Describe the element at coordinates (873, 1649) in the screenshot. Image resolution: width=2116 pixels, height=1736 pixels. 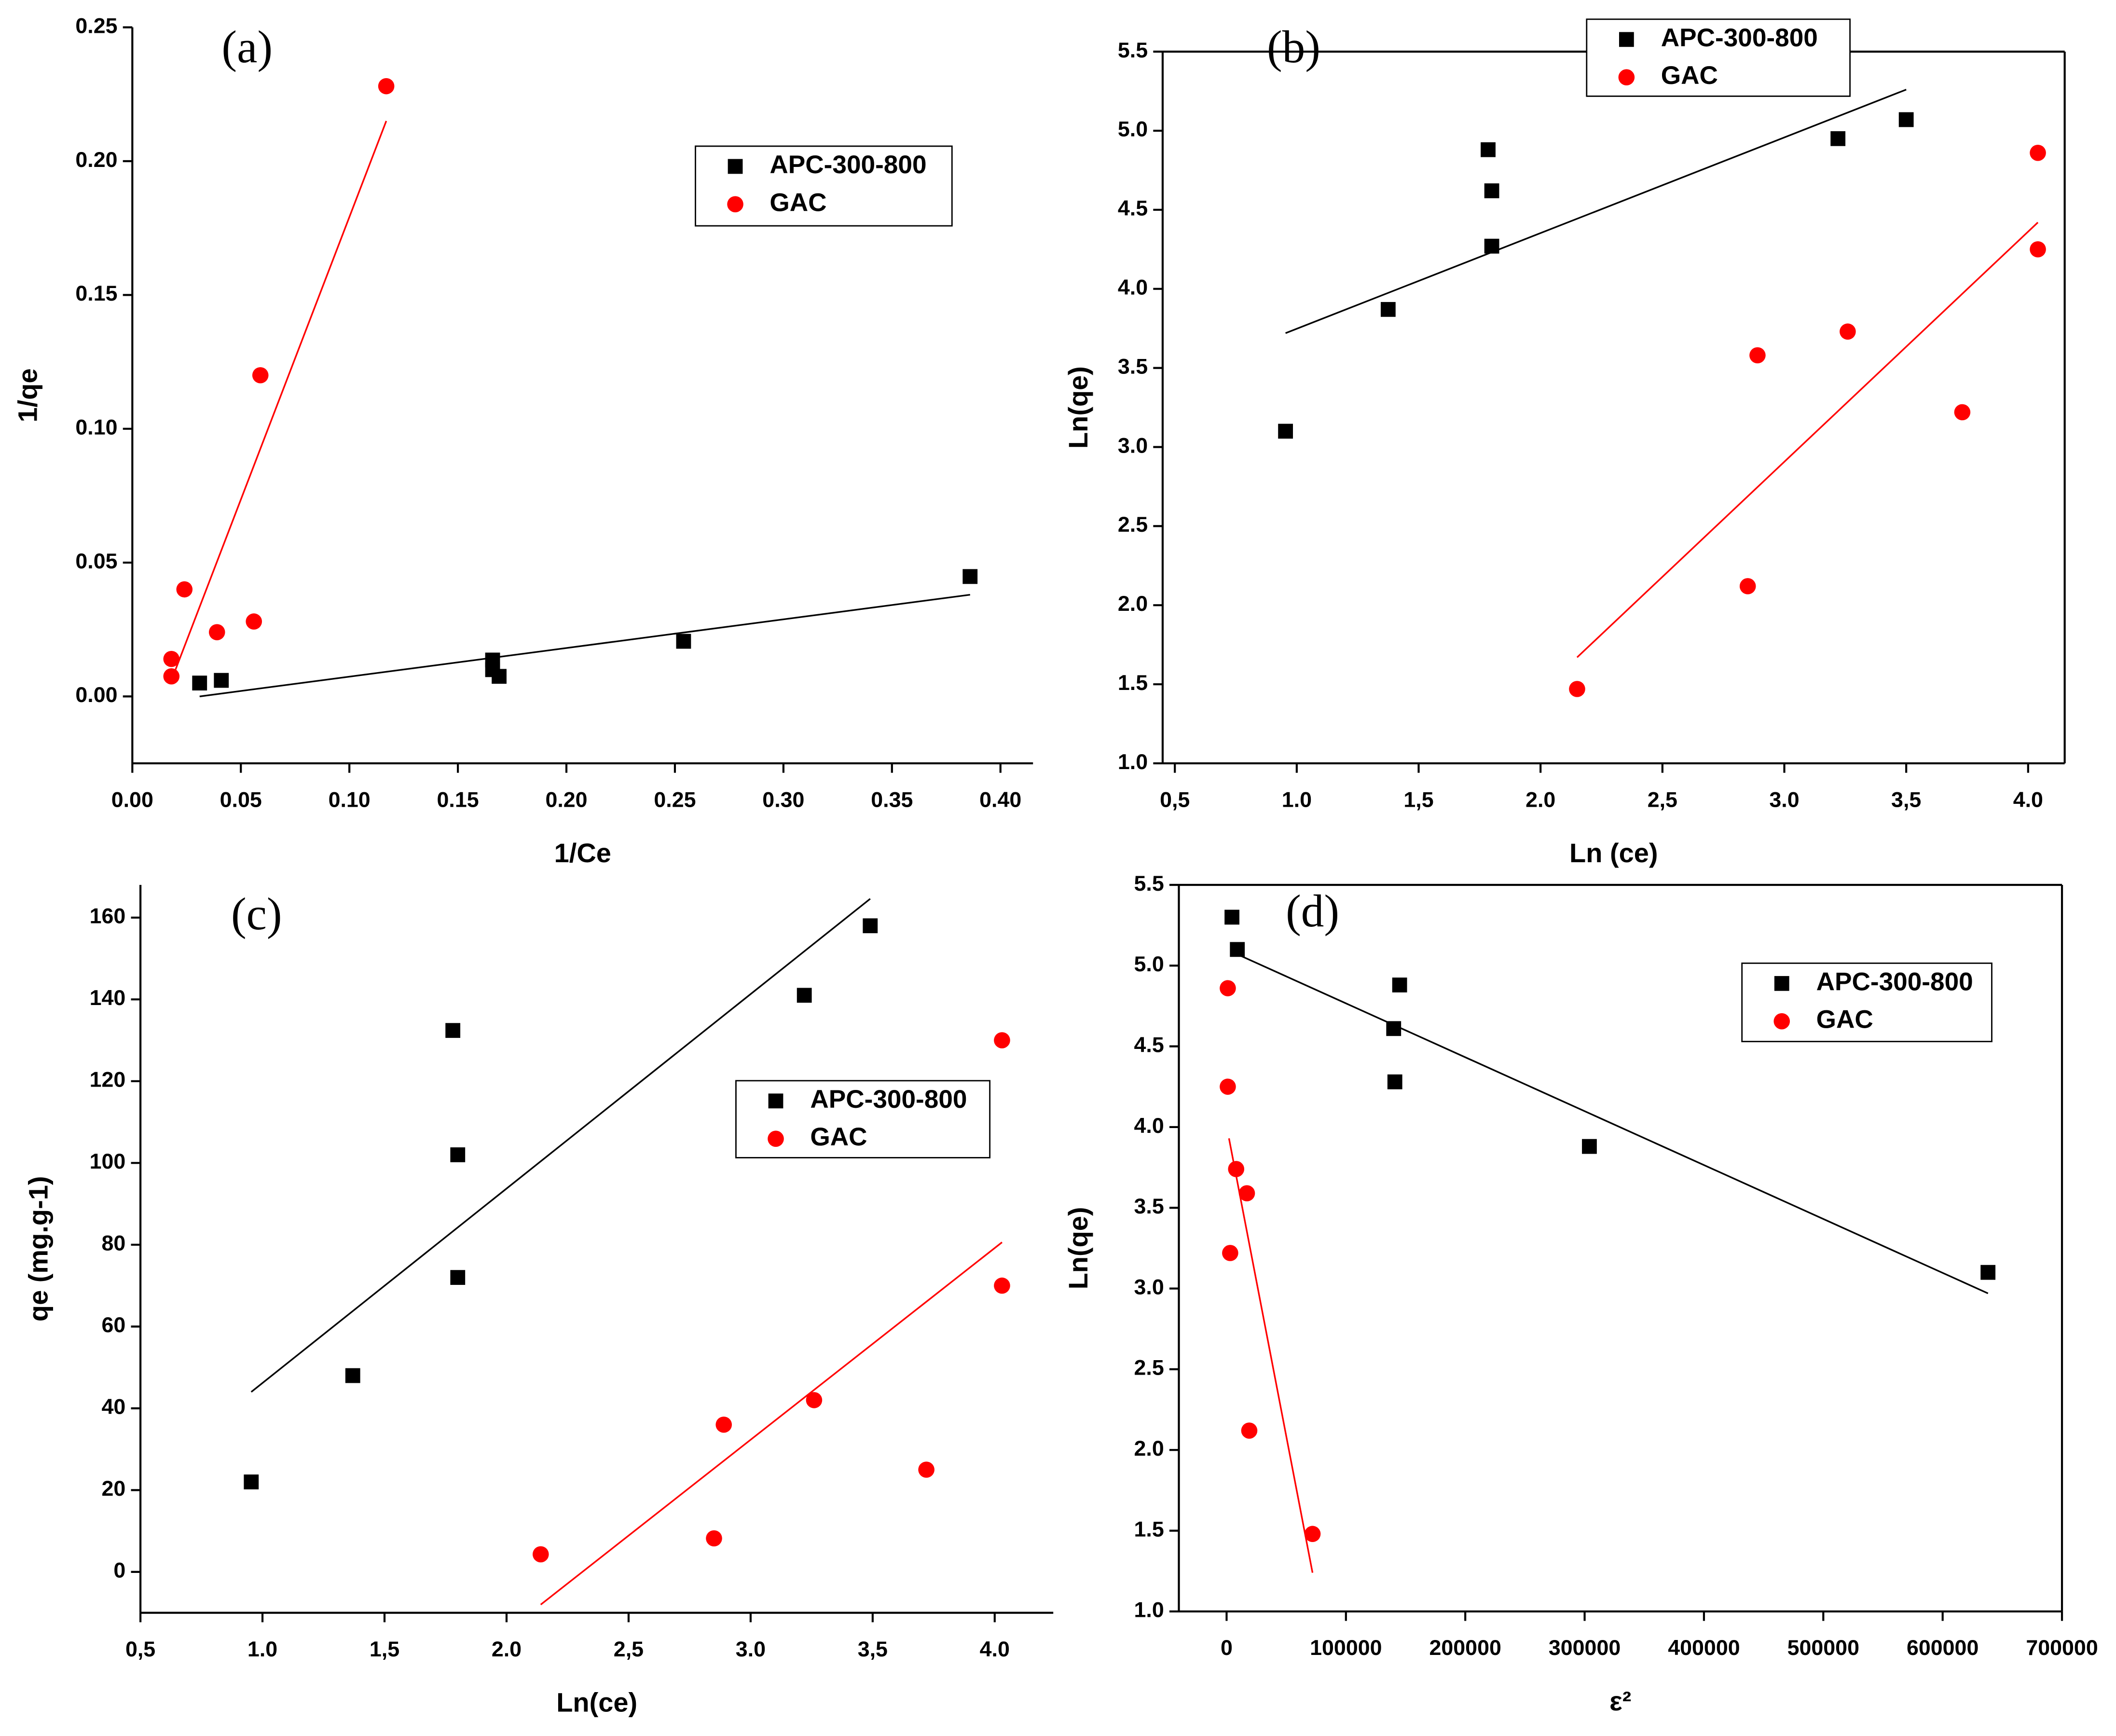
I see `x-tick-label: 3,5` at that location.